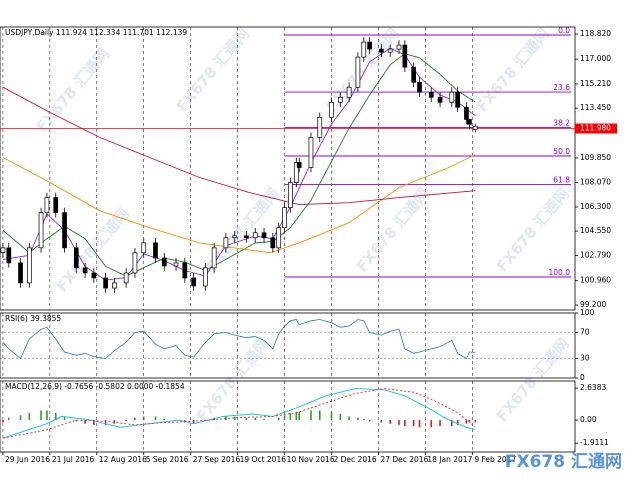 The image size is (630, 490). I want to click on y-tick-label: 117.000, so click(595, 58).